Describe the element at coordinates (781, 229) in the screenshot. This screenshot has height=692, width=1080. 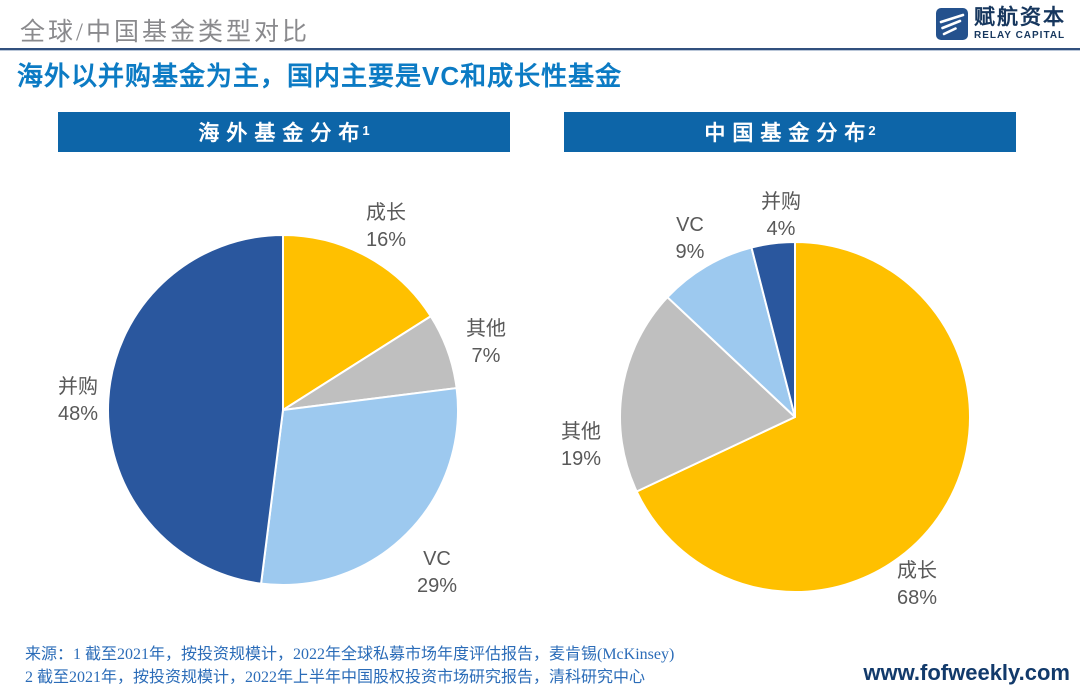
I see `label-value: 4%` at that location.